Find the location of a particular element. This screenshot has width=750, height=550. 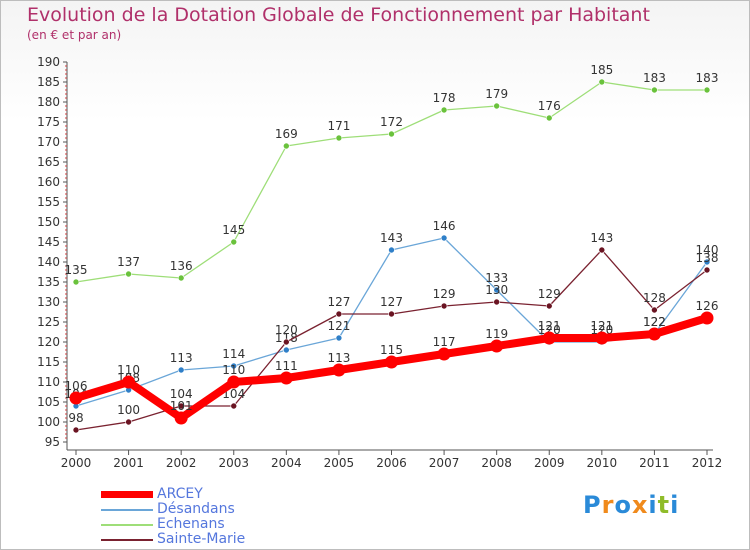

legend-swatch-sainte-marie is located at coordinates (127, 540).